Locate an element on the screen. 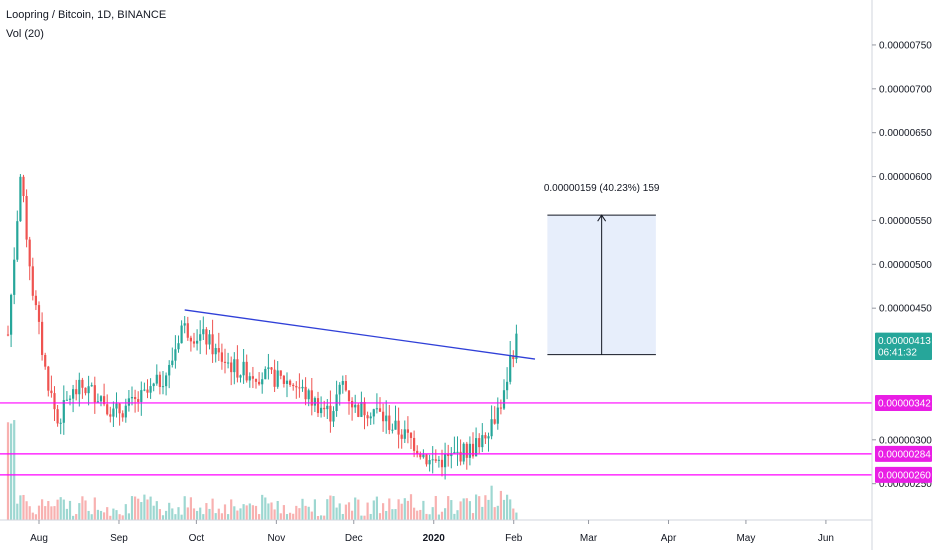 Image resolution: width=932 pixels, height=550 pixels. volume-indicator-label: Vol (20) is located at coordinates (25, 34).